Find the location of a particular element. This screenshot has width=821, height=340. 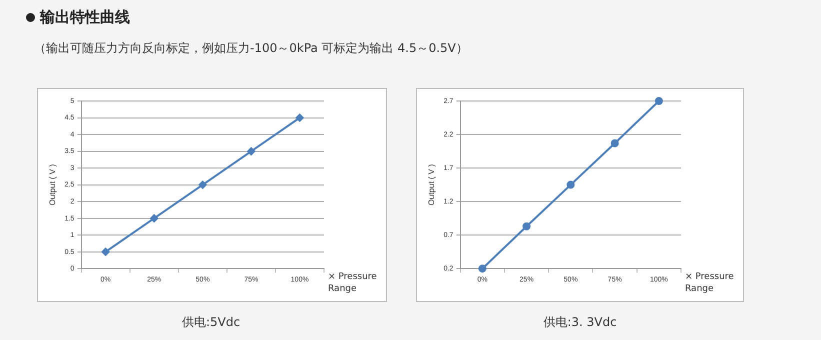

text: 供电:5Vdc is located at coordinates (211, 322).